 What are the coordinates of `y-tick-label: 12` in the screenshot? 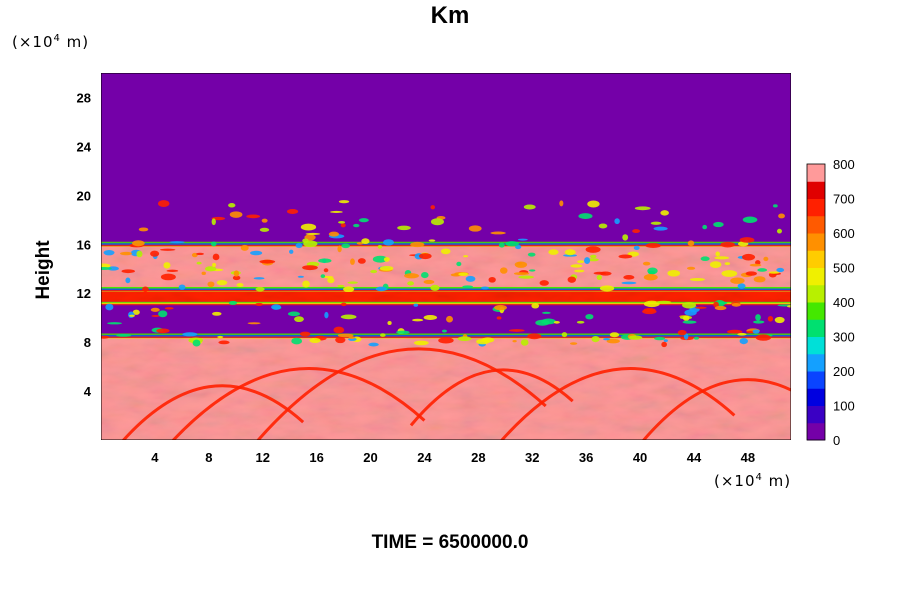 It's located at (84, 293).